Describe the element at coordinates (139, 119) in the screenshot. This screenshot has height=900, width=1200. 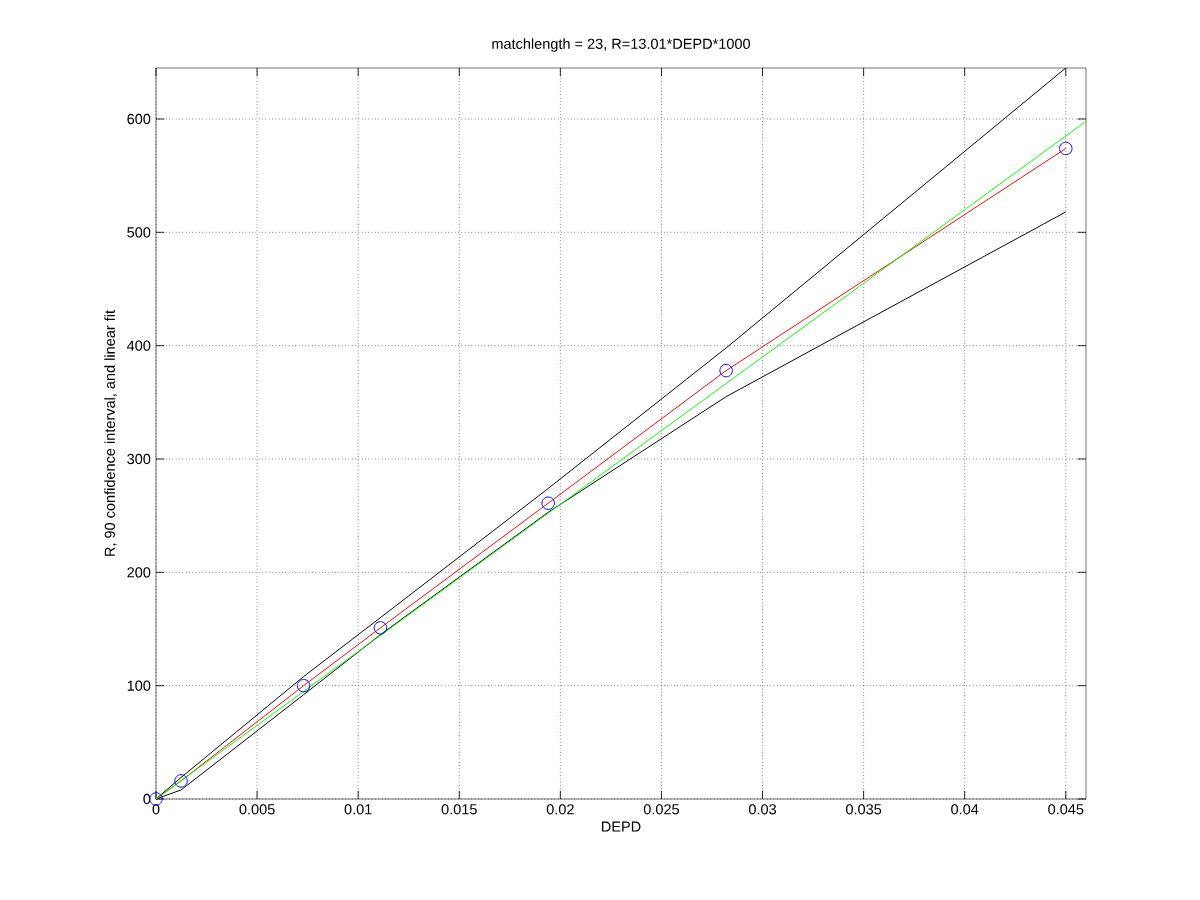
I see `y-tick-label: 600` at that location.